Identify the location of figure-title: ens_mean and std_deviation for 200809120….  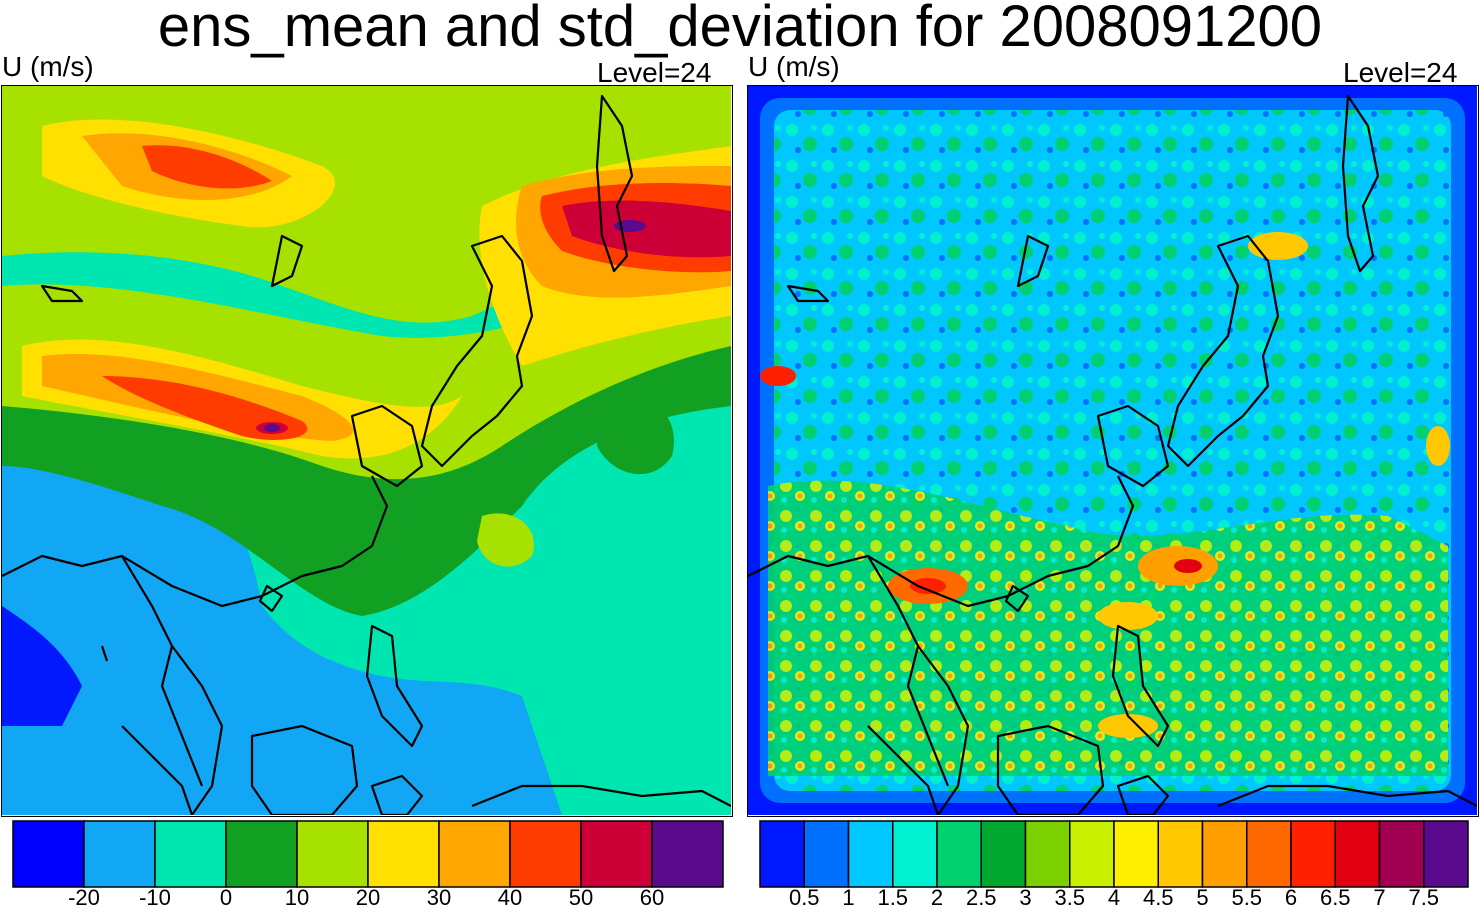
(740, 29).